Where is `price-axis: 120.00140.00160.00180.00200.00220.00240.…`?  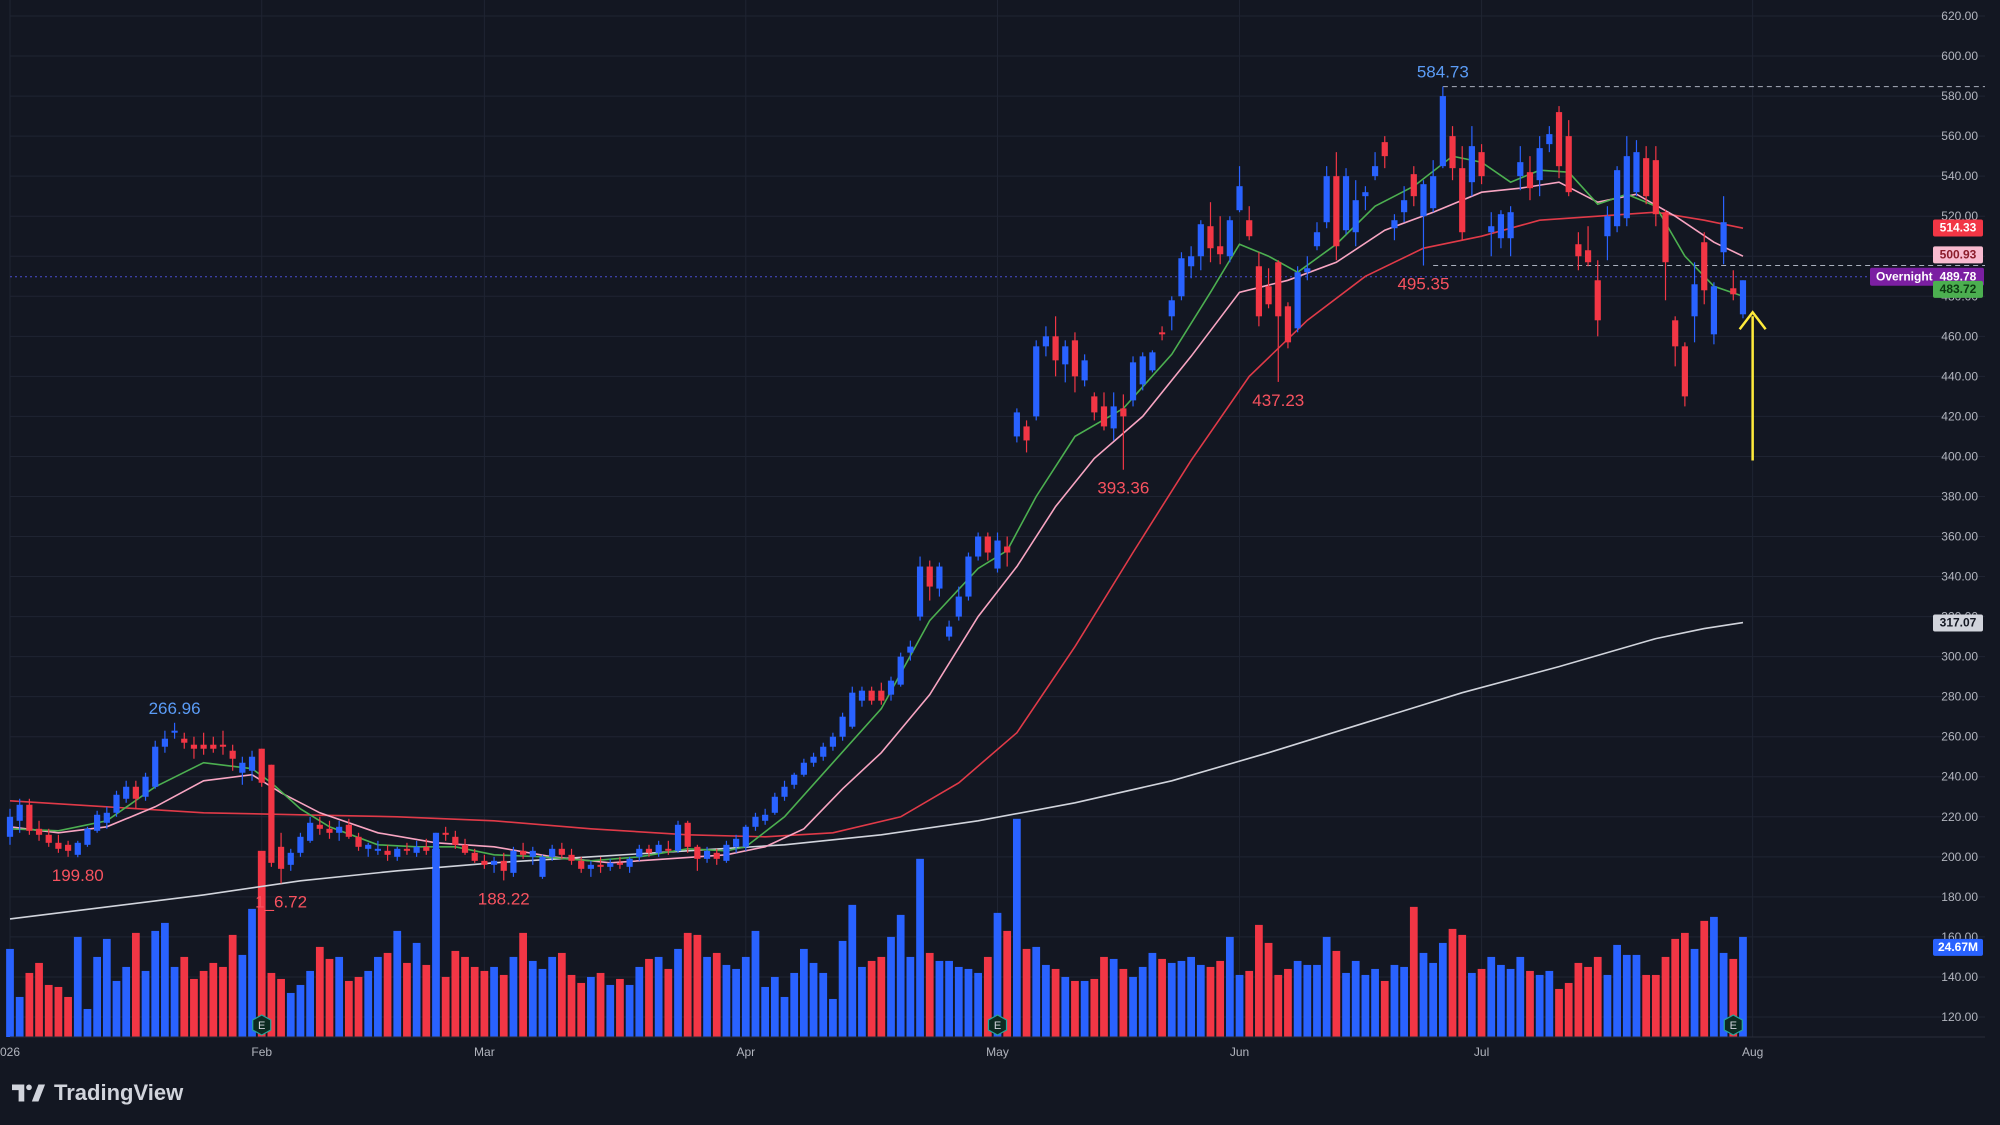
price-axis: 120.00140.00160.00180.00200.00220.00240.… is located at coordinates (1927, 516).